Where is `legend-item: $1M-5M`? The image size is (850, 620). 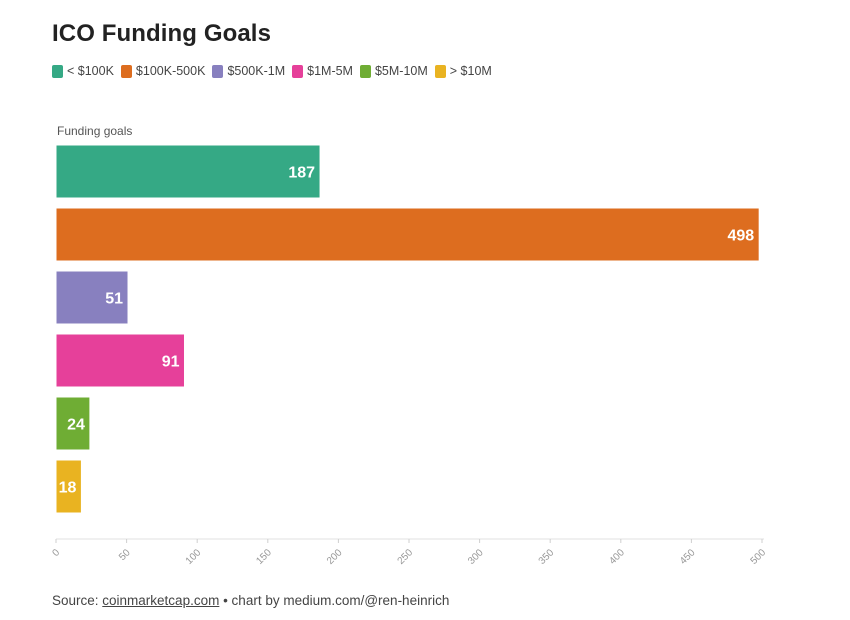 legend-item: $1M-5M is located at coordinates (322, 71).